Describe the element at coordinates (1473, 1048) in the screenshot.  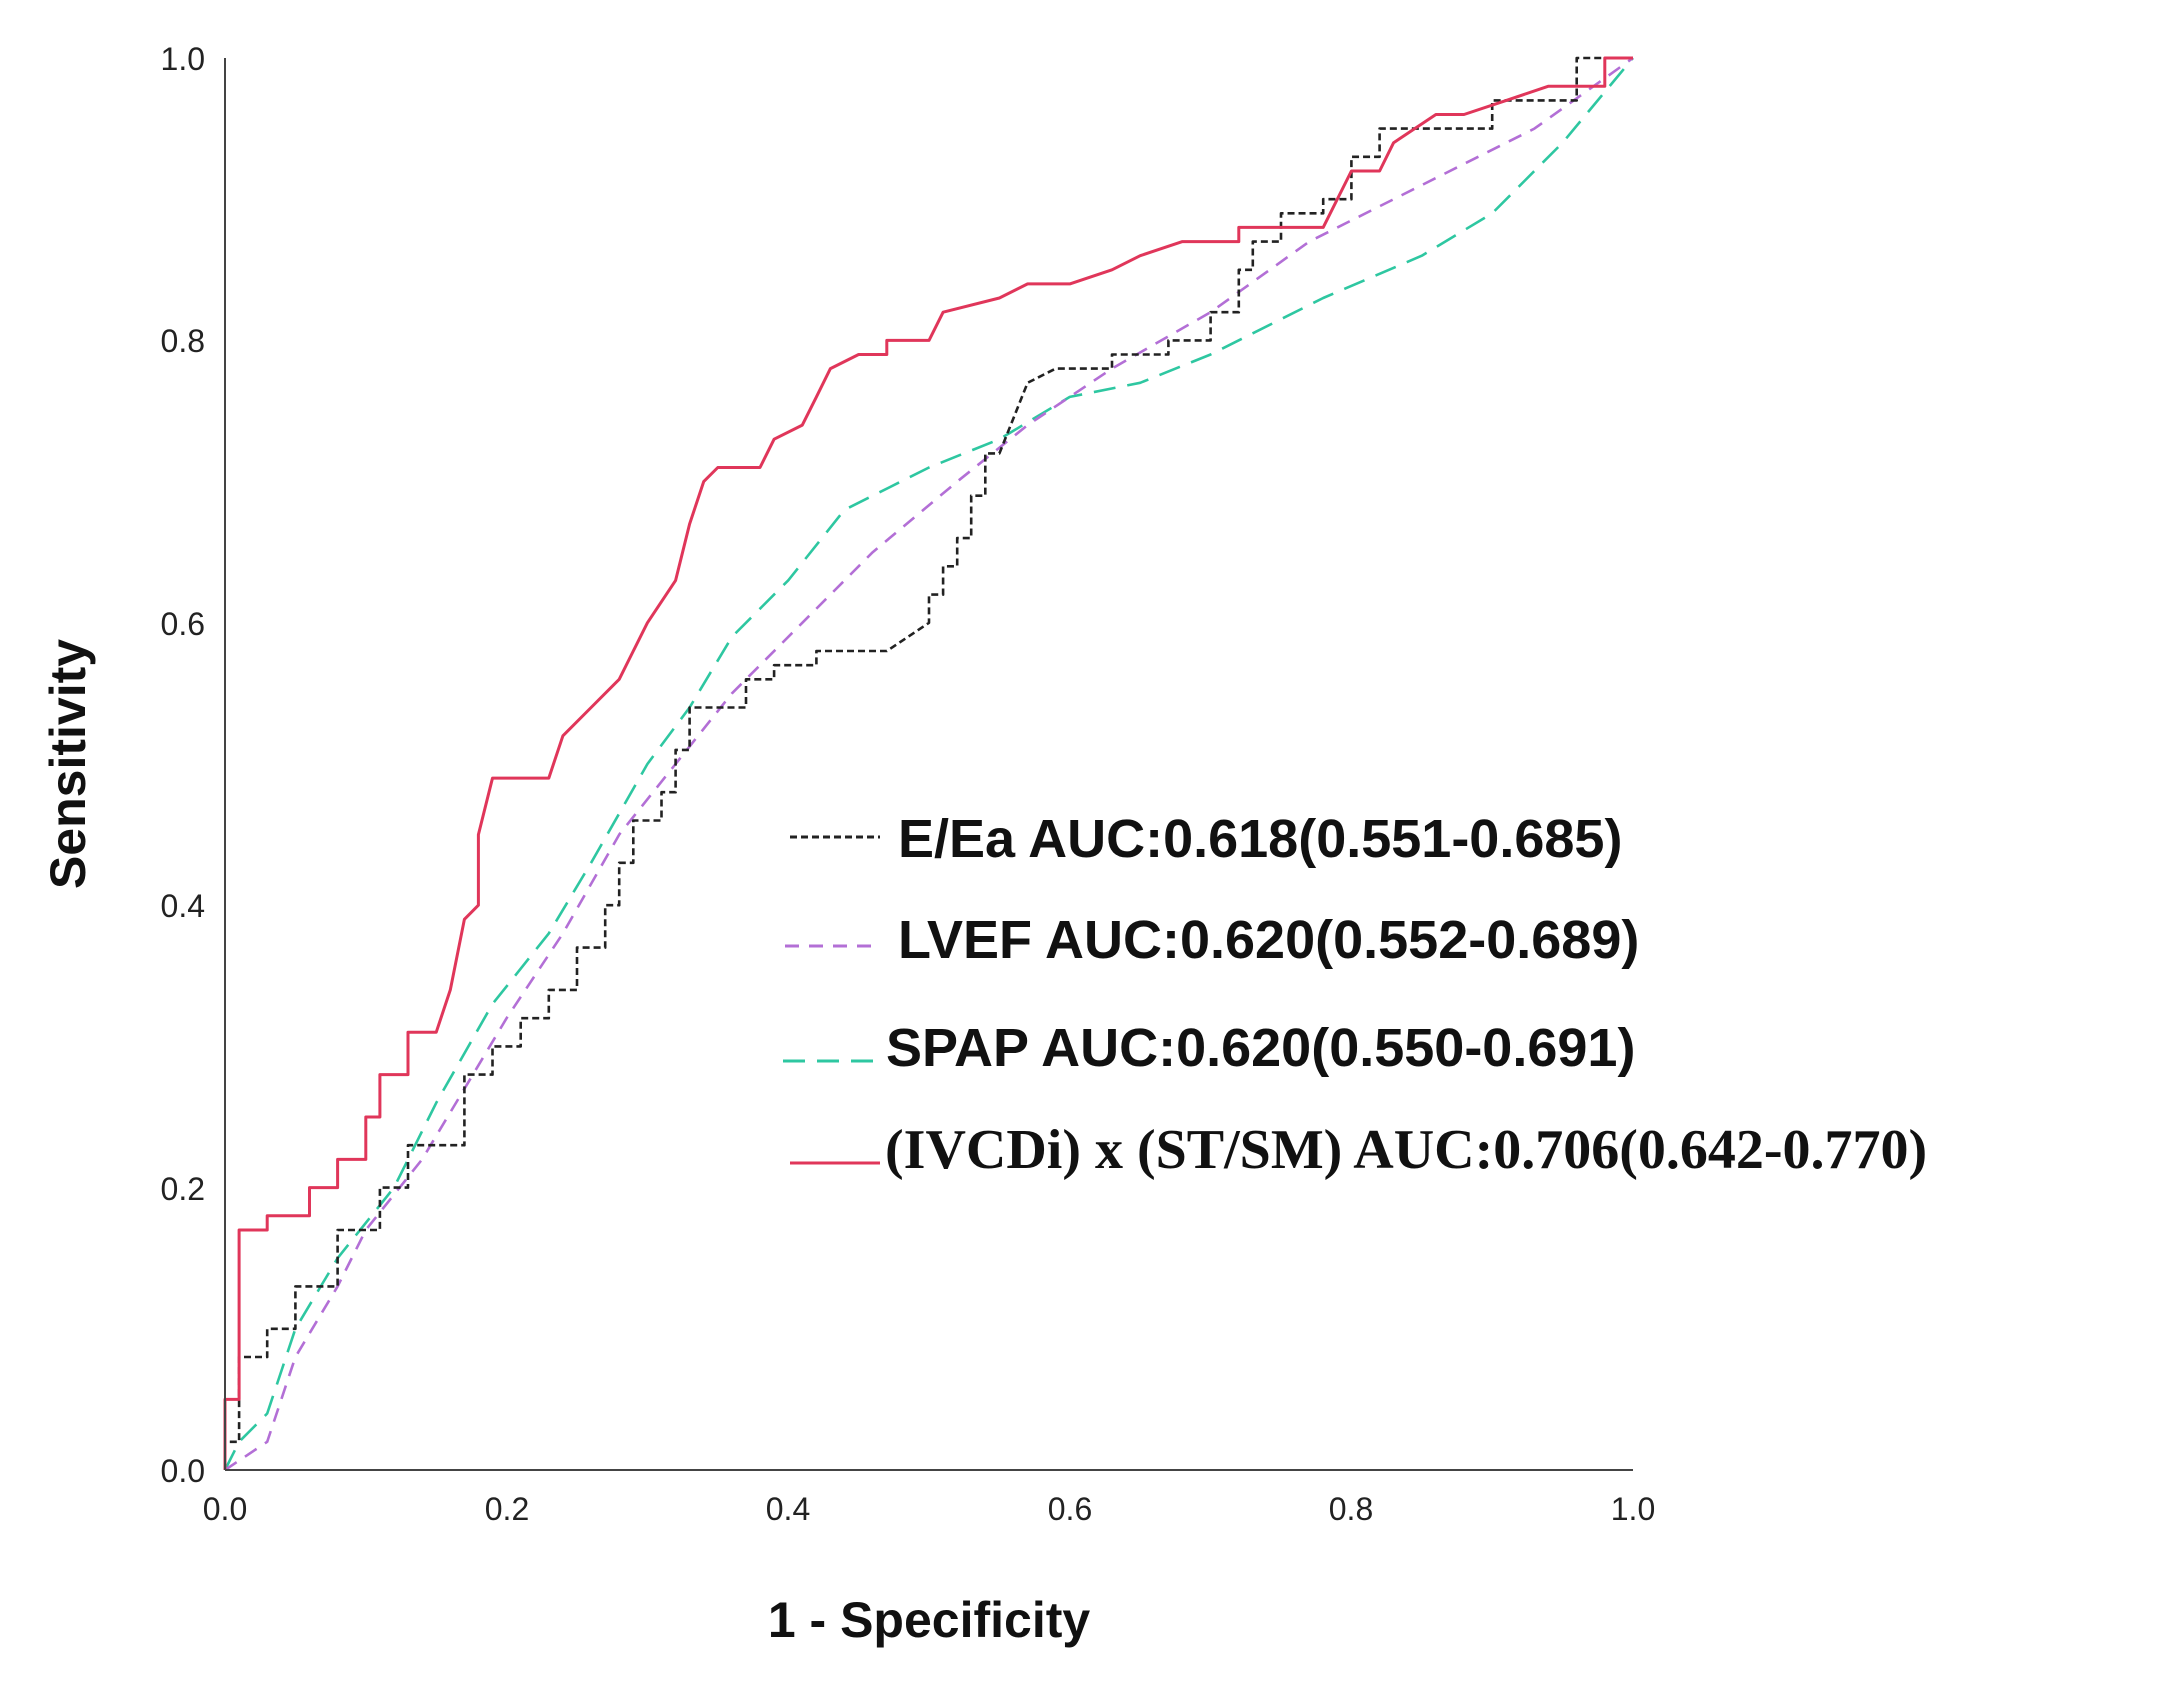
I see `legend-ci-value: 0.550-0.691` at that location.